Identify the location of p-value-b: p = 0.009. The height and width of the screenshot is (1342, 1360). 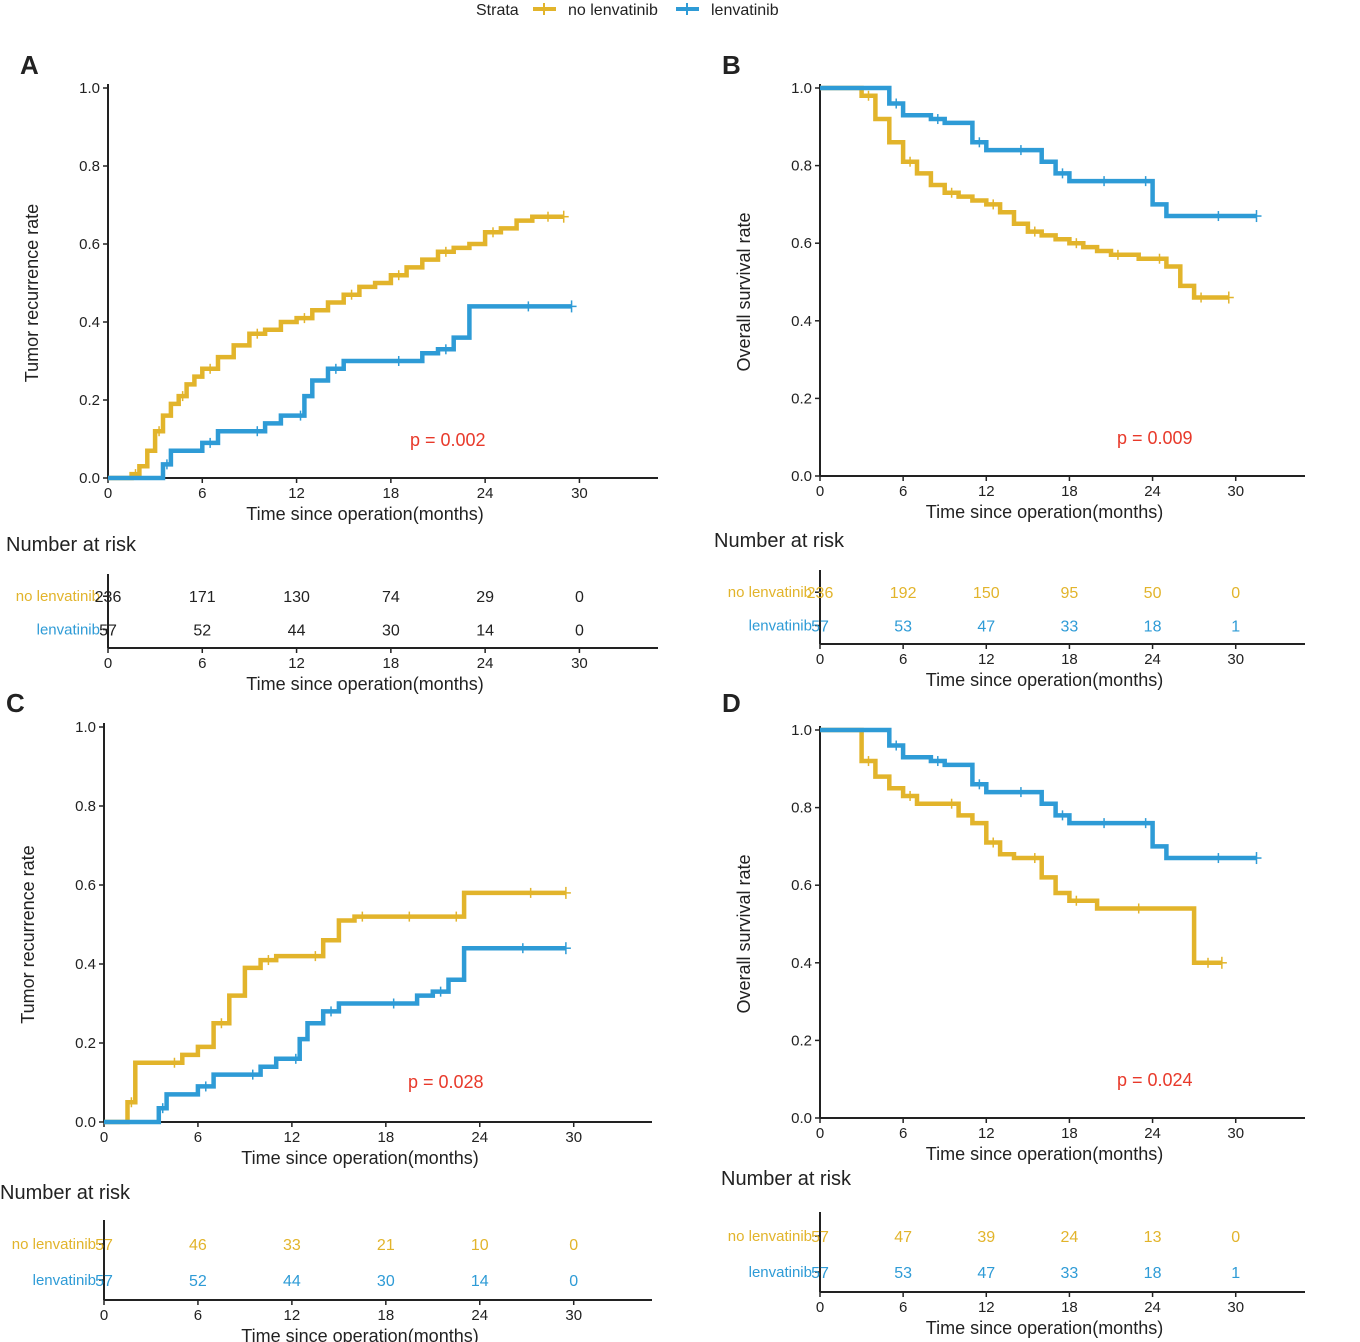
(1155, 438).